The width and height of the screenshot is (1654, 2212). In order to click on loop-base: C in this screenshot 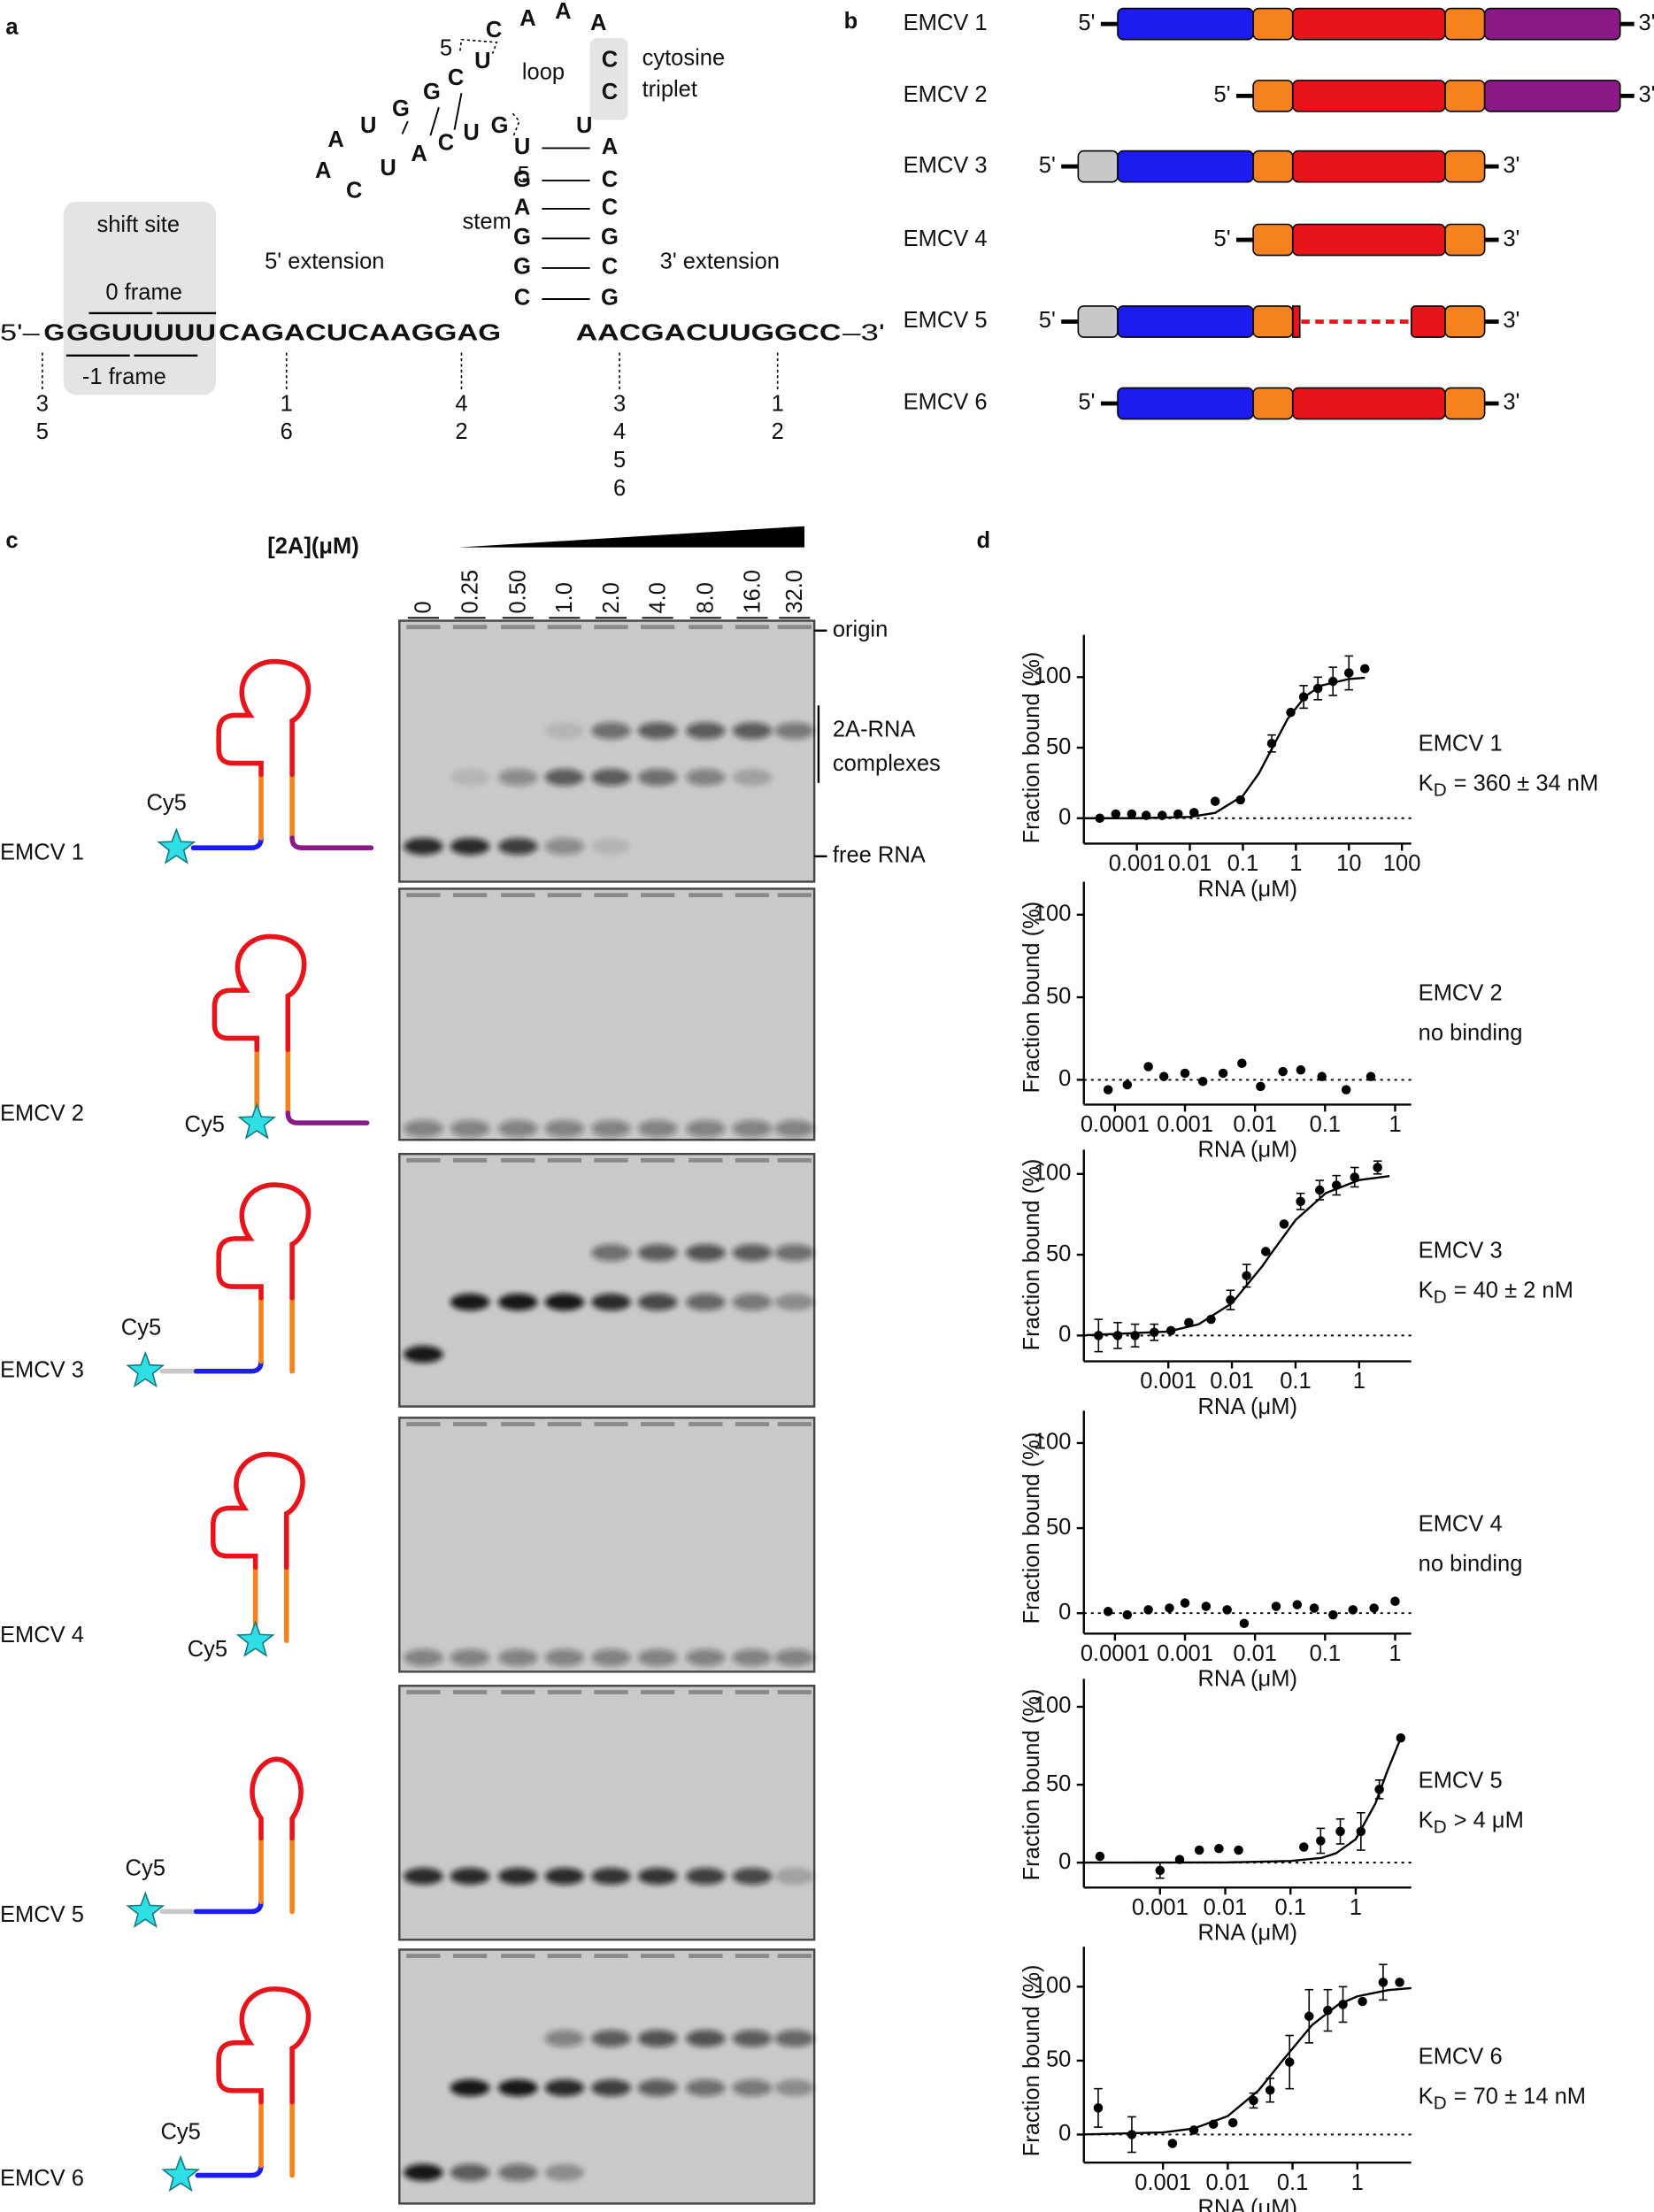, I will do `click(494, 30)`.